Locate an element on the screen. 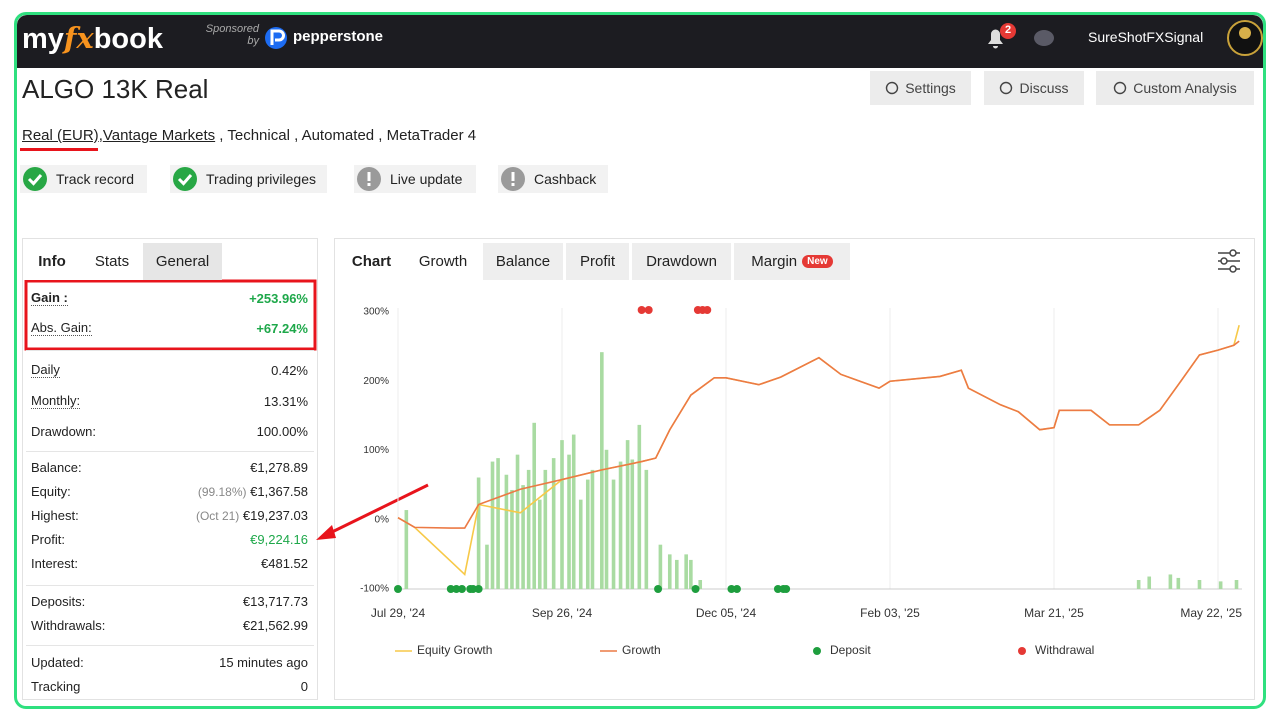 This screenshot has width=1280, height=720. stat-value: €21,562.99 is located at coordinates (275, 625).